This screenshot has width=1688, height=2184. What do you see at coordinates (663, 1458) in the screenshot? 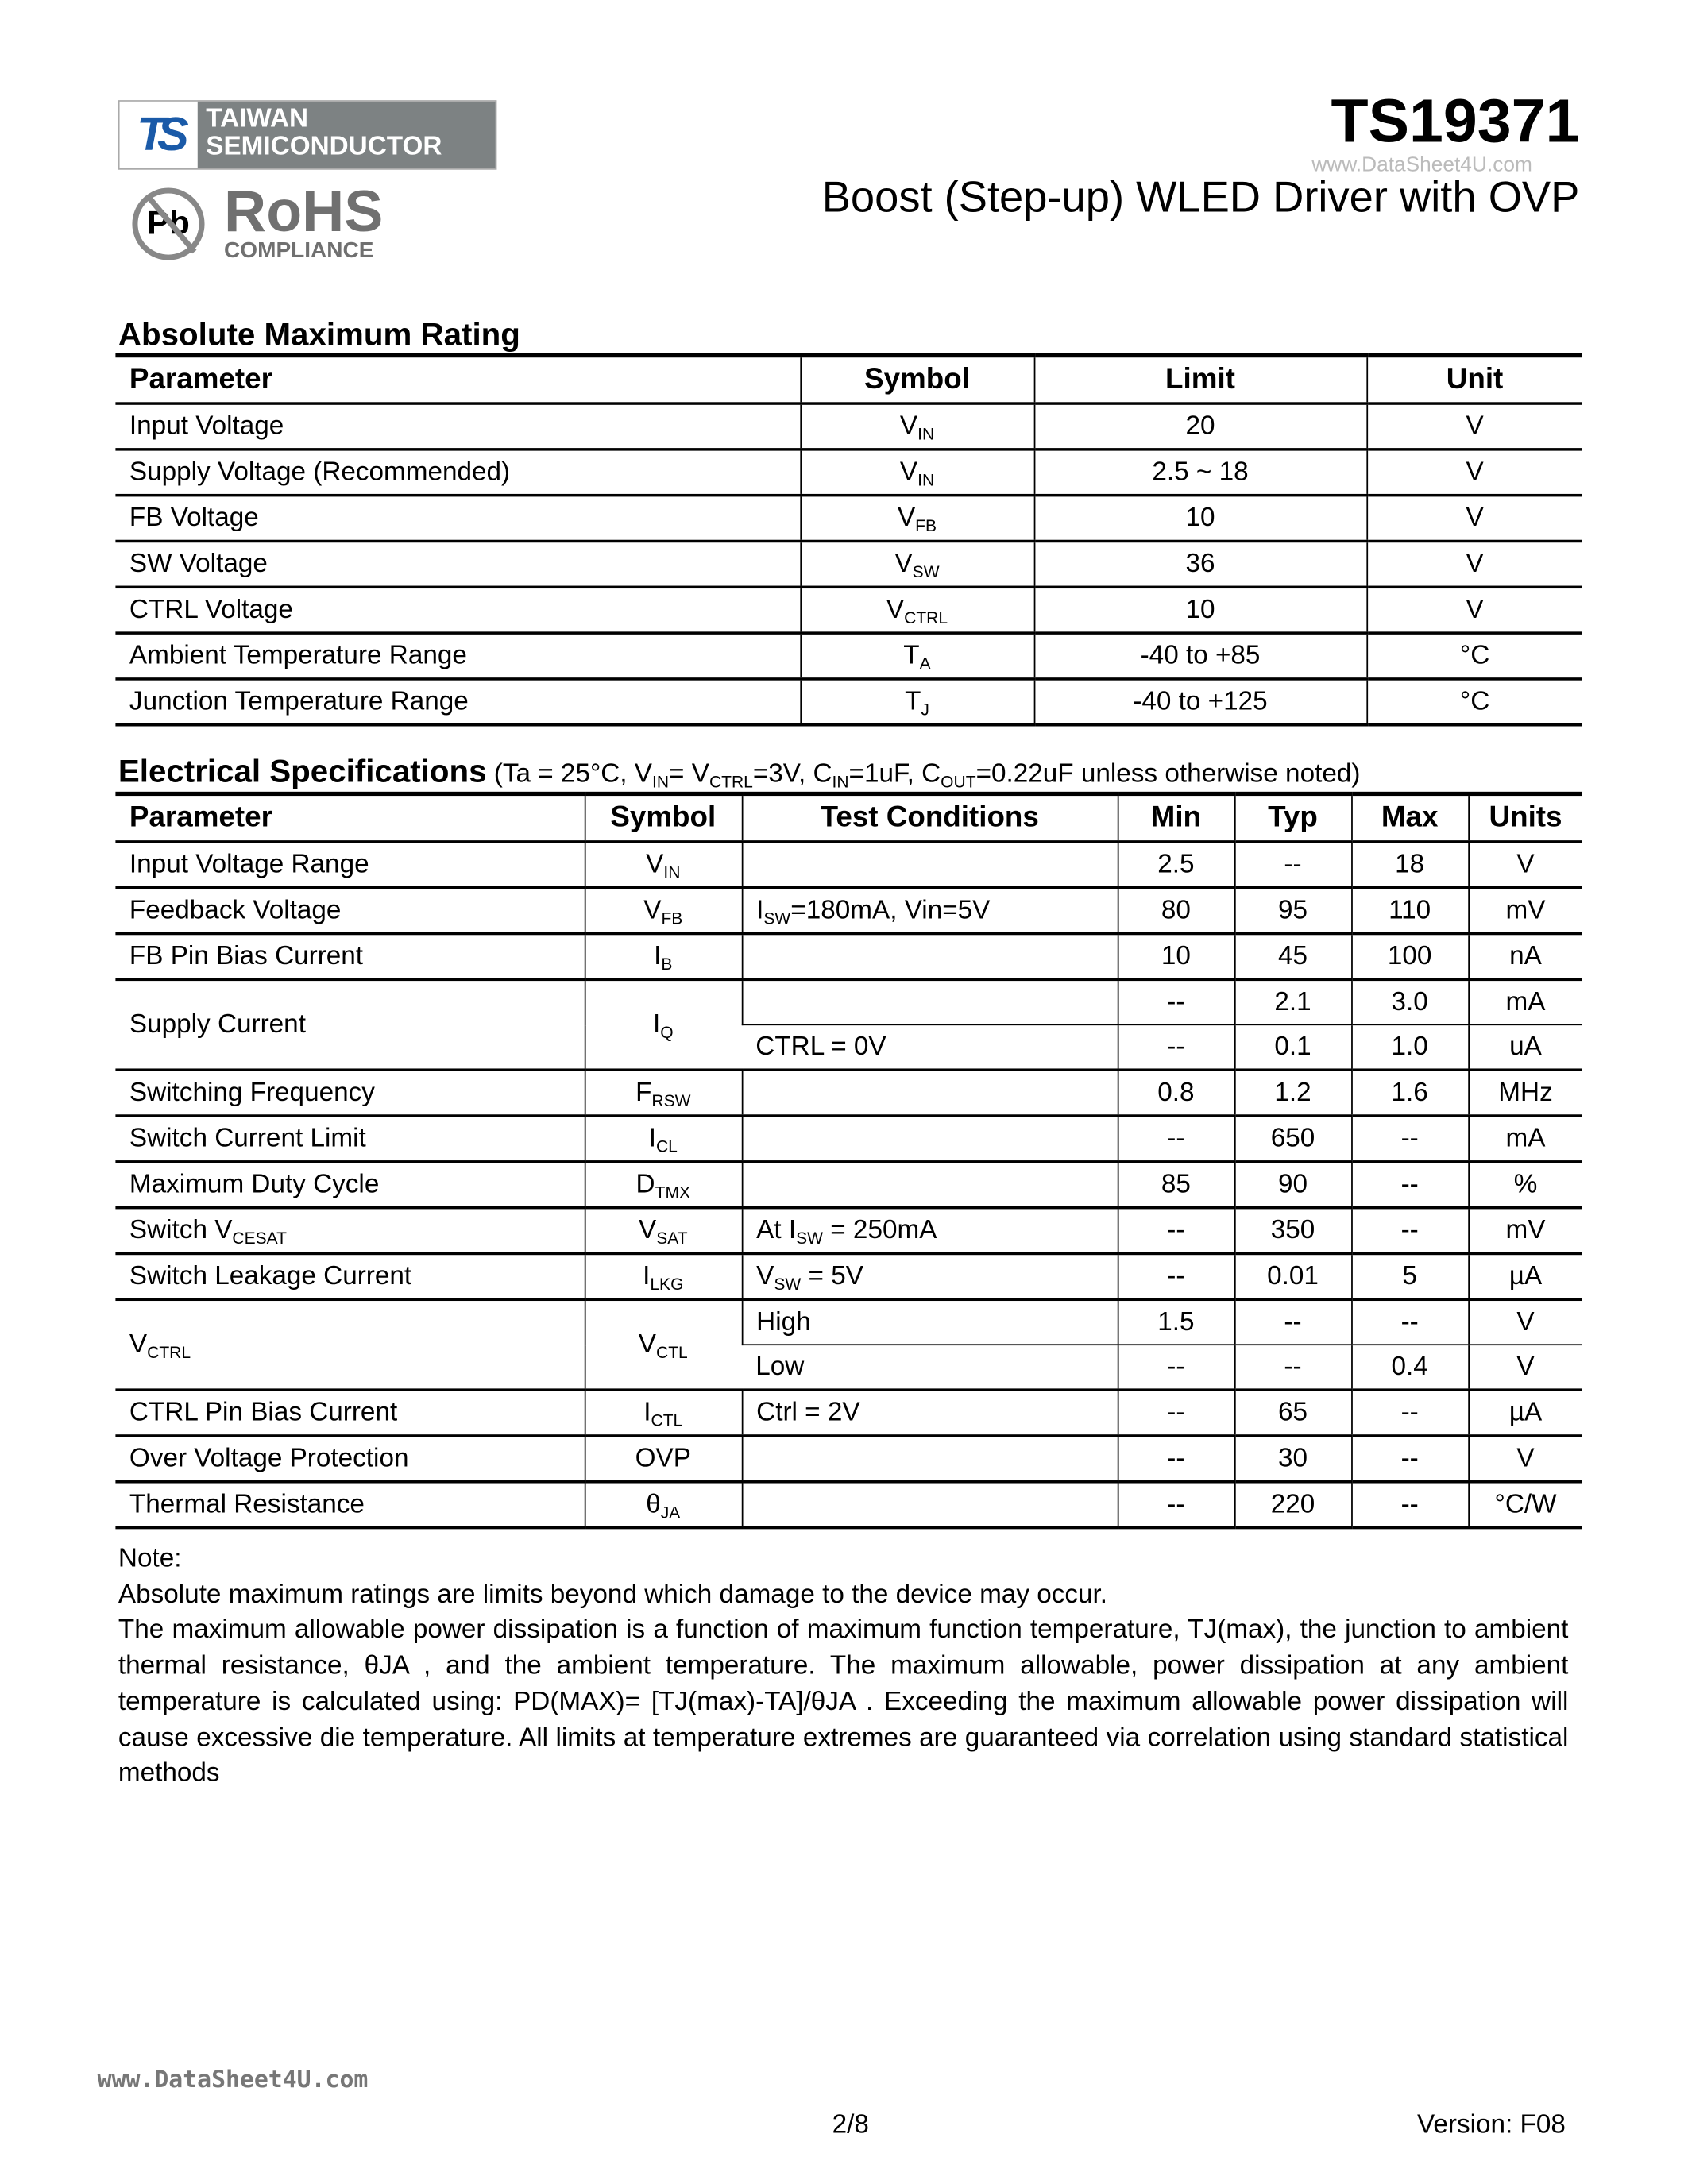
I see `text-segment: OVP` at bounding box center [663, 1458].